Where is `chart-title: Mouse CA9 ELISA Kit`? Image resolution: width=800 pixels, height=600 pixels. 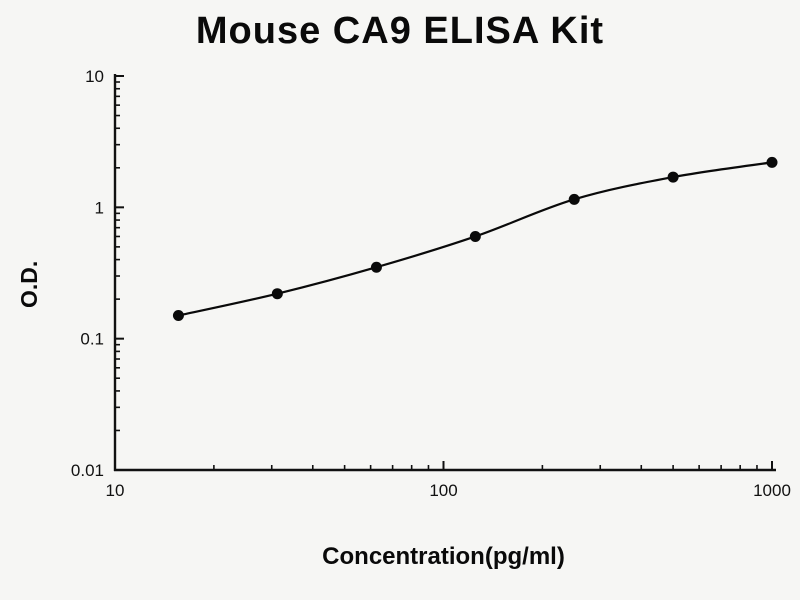 chart-title: Mouse CA9 ELISA Kit is located at coordinates (400, 31).